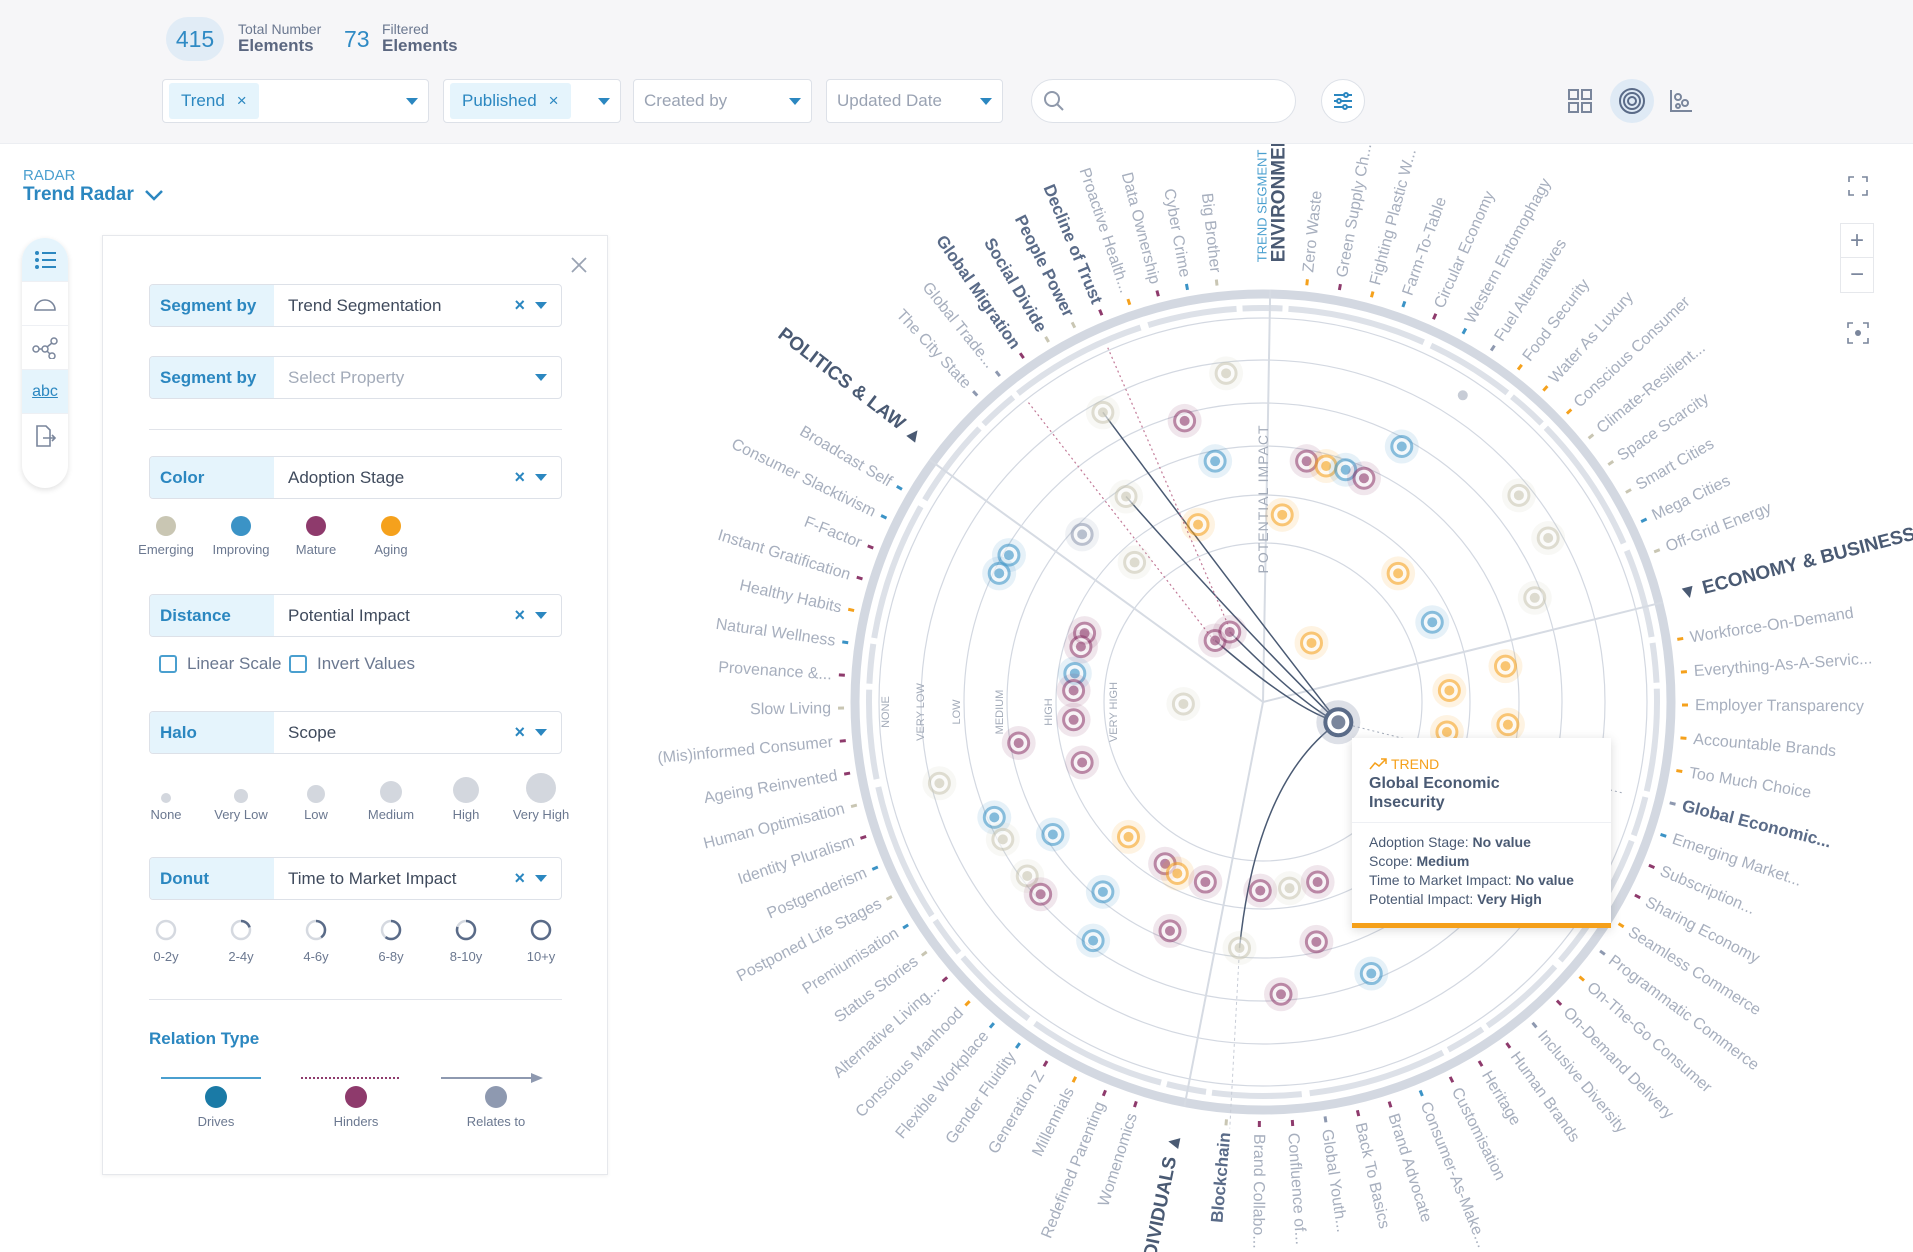  What do you see at coordinates (804, 478) in the screenshot?
I see `trend-label: Consumer Slacktivism` at bounding box center [804, 478].